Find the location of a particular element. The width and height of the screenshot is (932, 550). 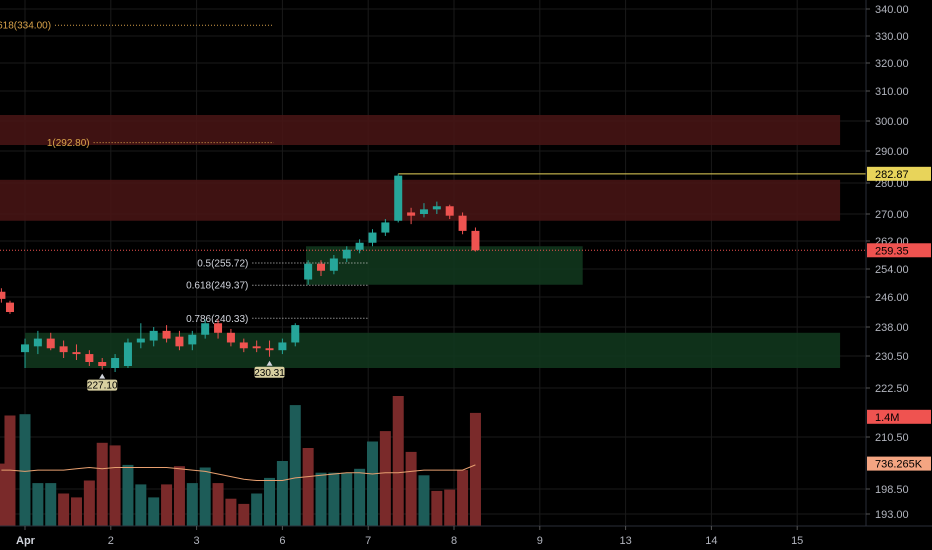

y-tick-label: 193.00 is located at coordinates (892, 515).